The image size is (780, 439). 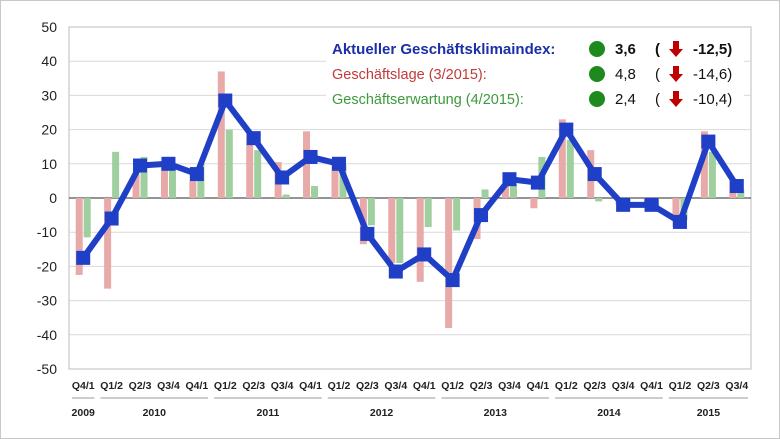 What do you see at coordinates (49, 95) in the screenshot?
I see `y-tick-label: 30` at bounding box center [49, 95].